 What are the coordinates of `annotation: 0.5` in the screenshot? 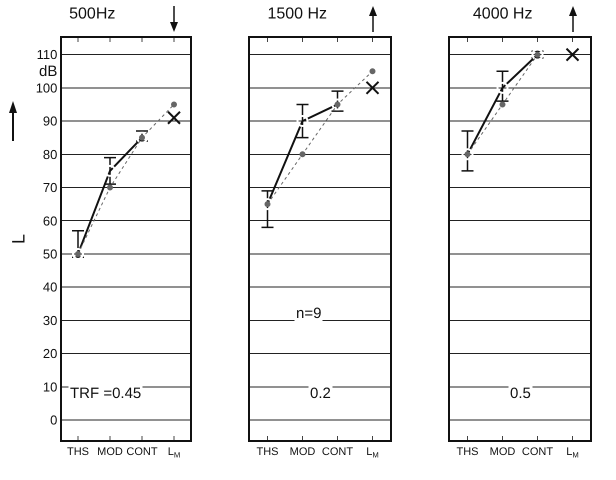 It's located at (520, 393).